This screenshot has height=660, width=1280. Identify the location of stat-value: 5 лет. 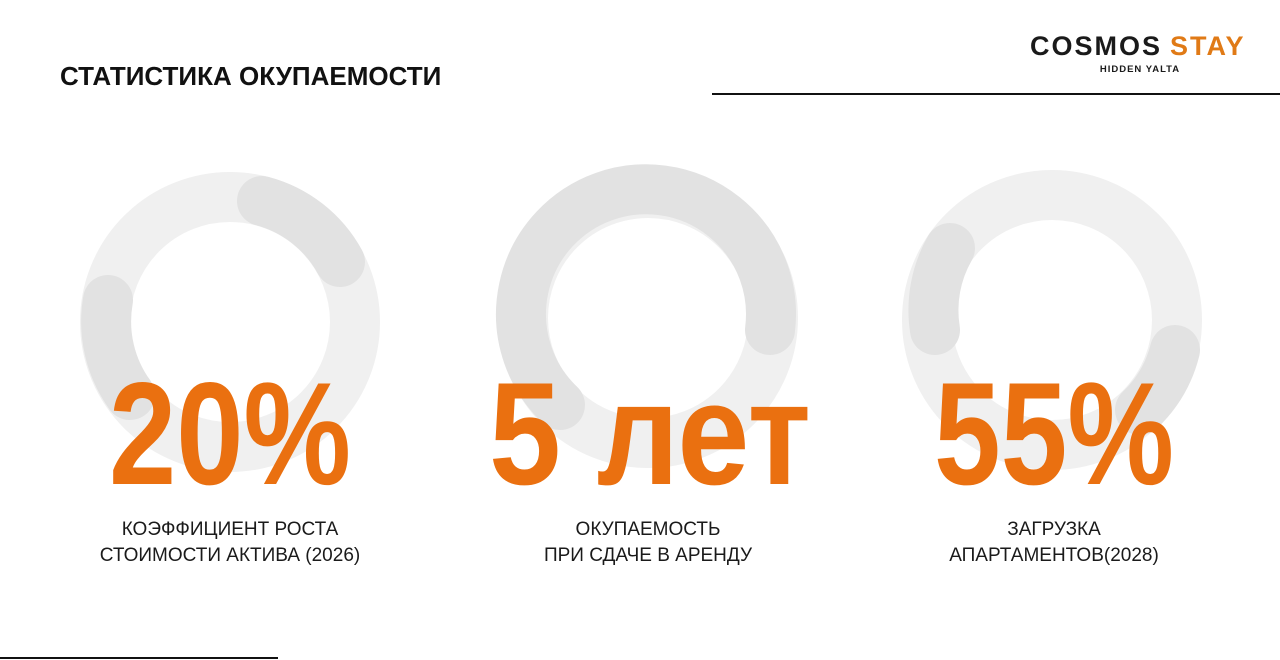
(650, 433).